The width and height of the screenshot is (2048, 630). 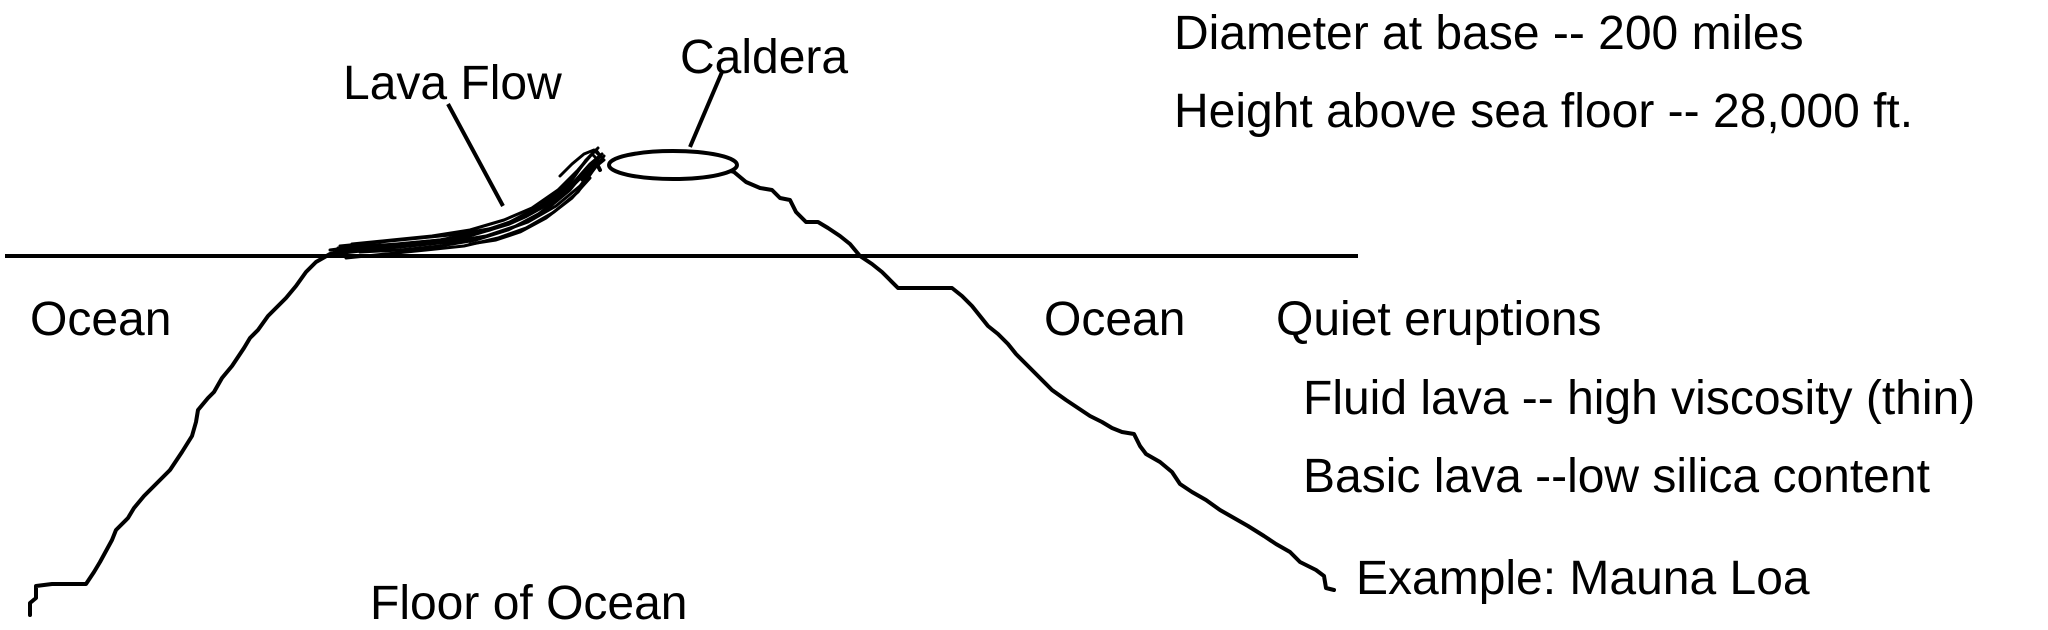 What do you see at coordinates (673, 165) in the screenshot?
I see `caldera-ellipse` at bounding box center [673, 165].